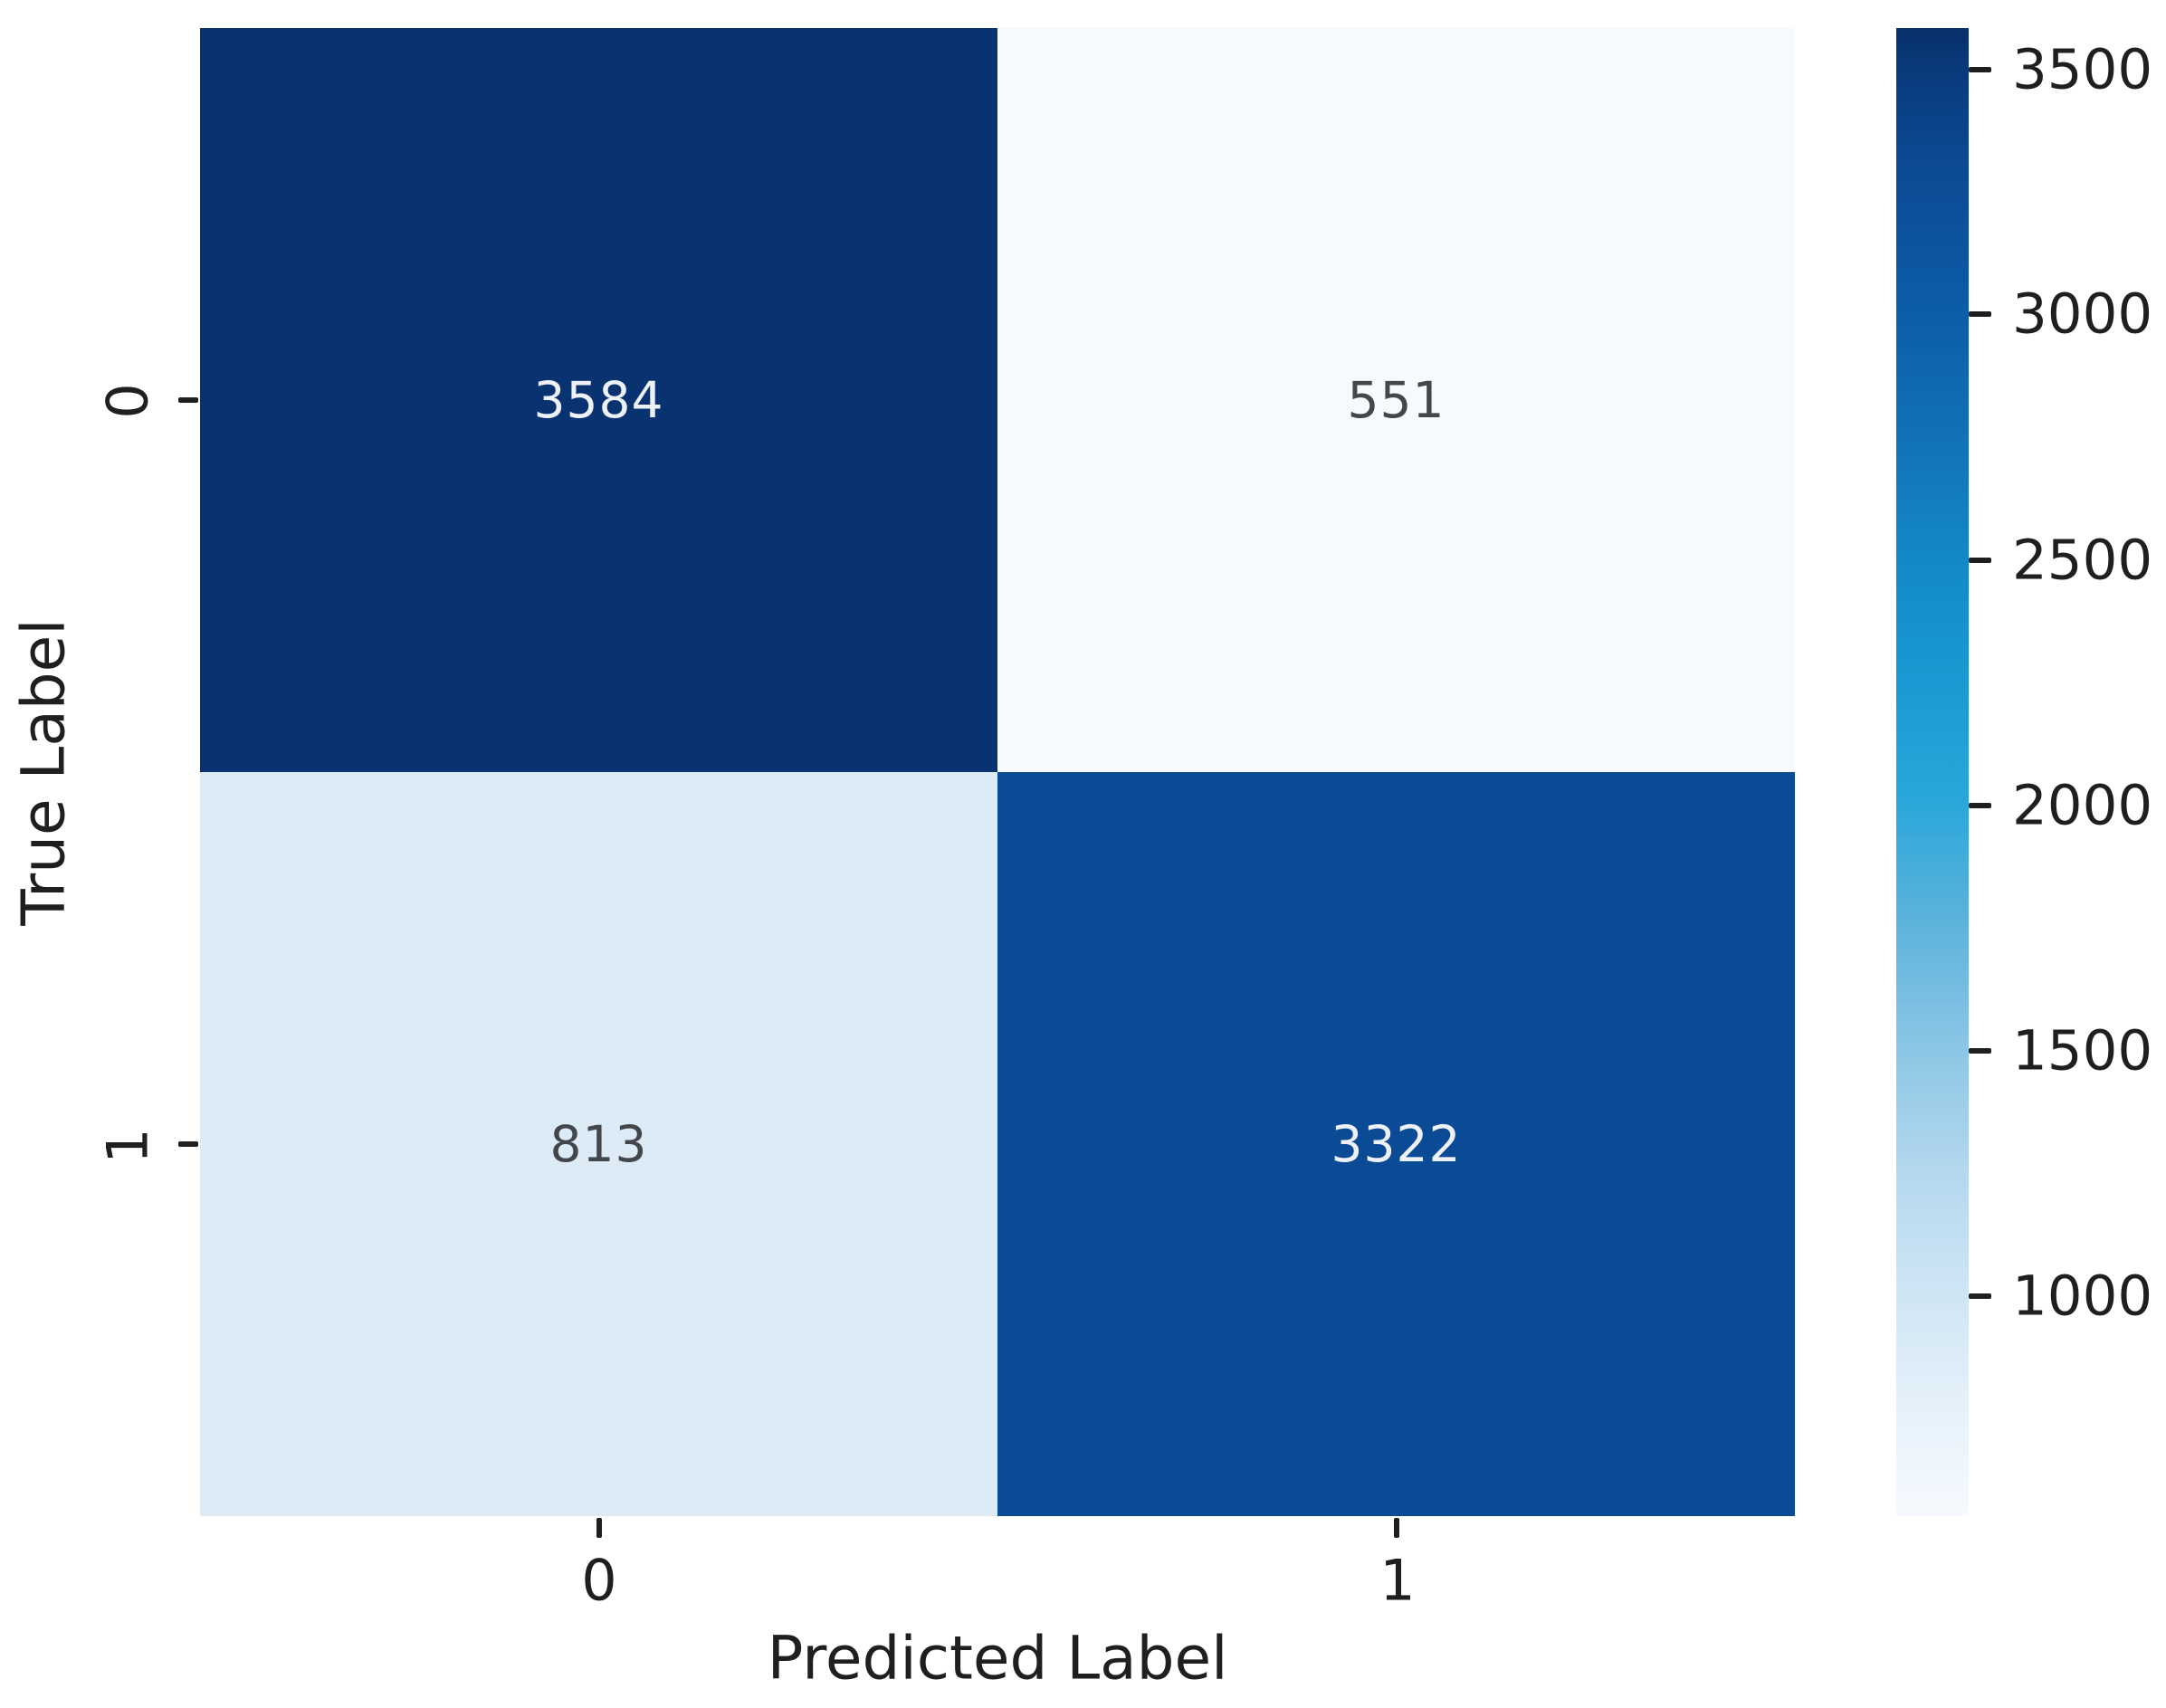  What do you see at coordinates (127, 401) in the screenshot?
I see `y-tick-label-0: 0` at bounding box center [127, 401].